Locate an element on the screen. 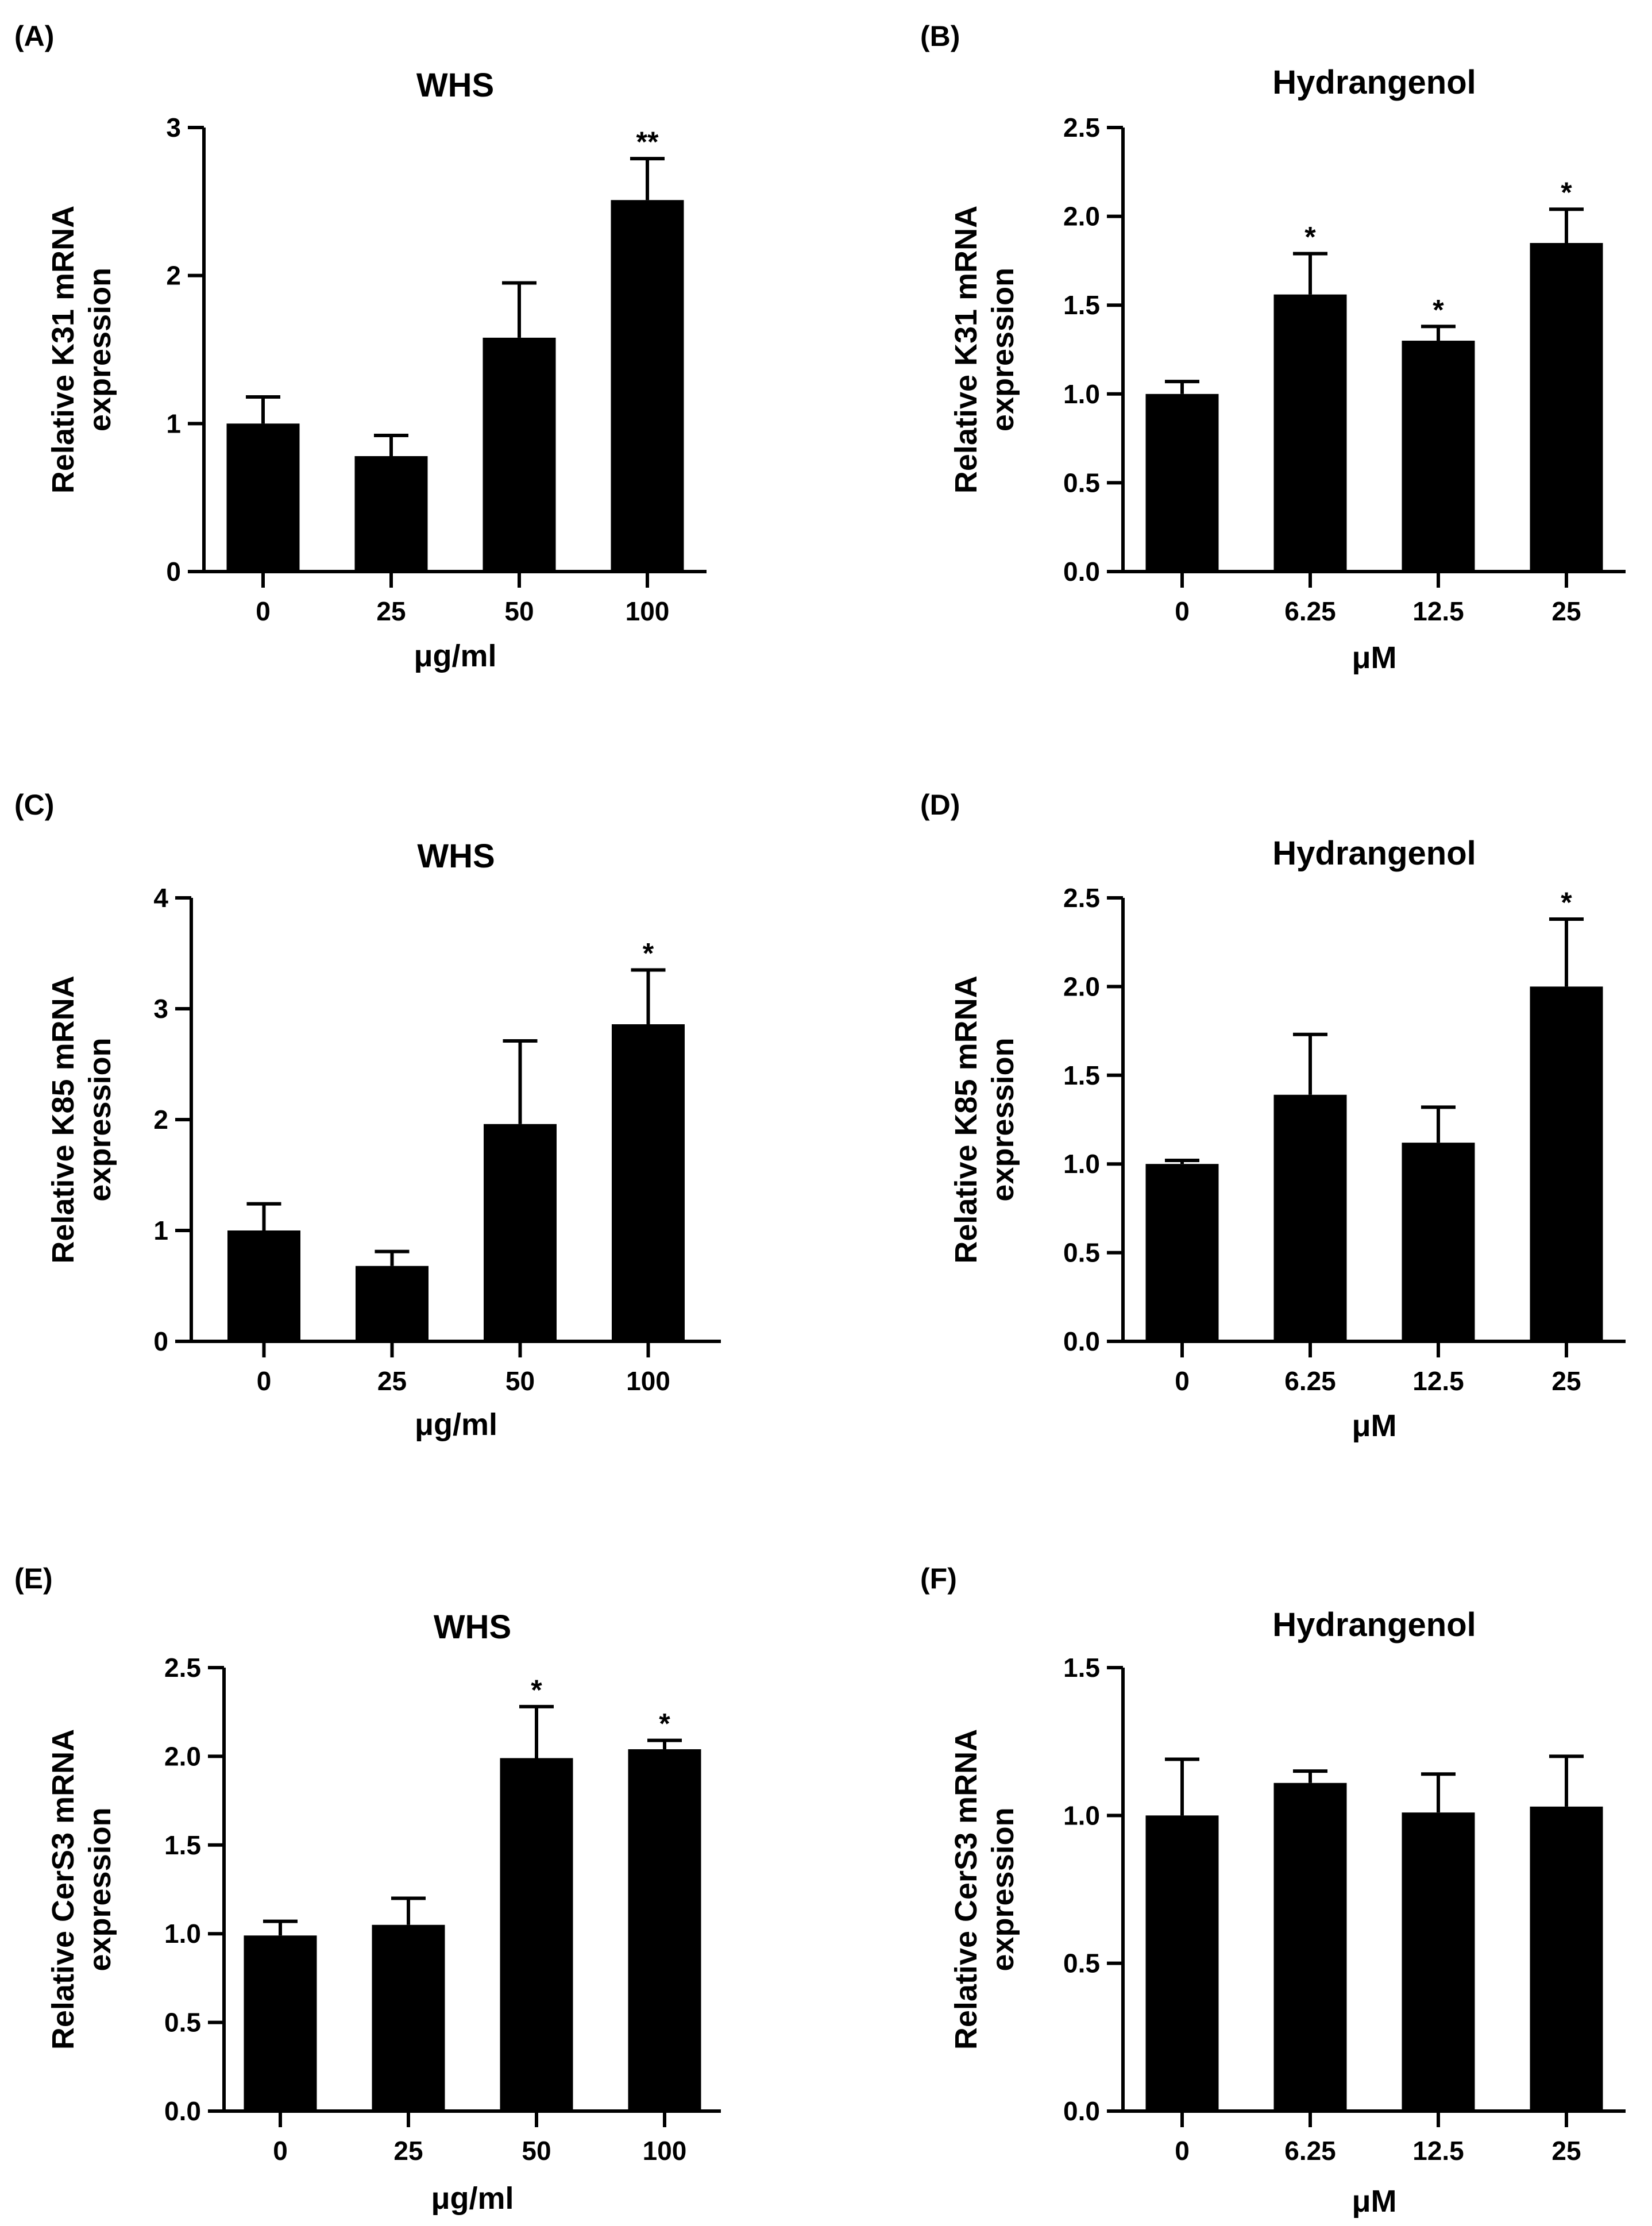 This screenshot has width=1652, height=2226. y-tick-label: 1 is located at coordinates (173, 423).